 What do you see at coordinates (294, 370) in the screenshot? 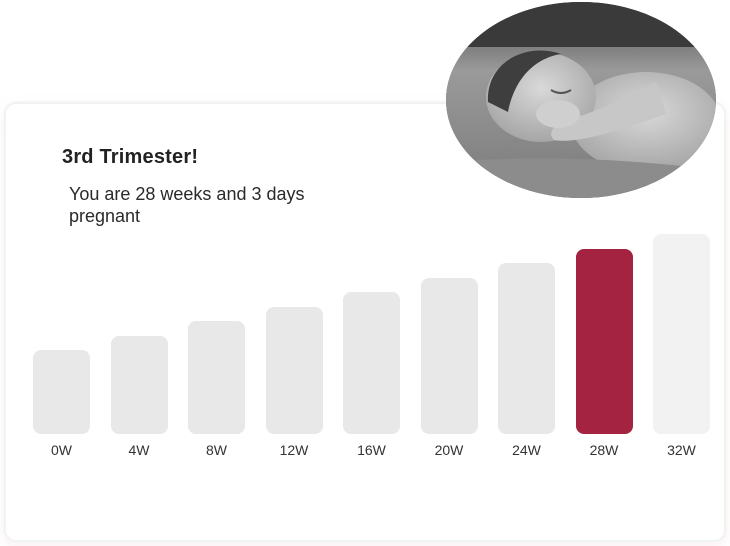
I see `bar-12w` at bounding box center [294, 370].